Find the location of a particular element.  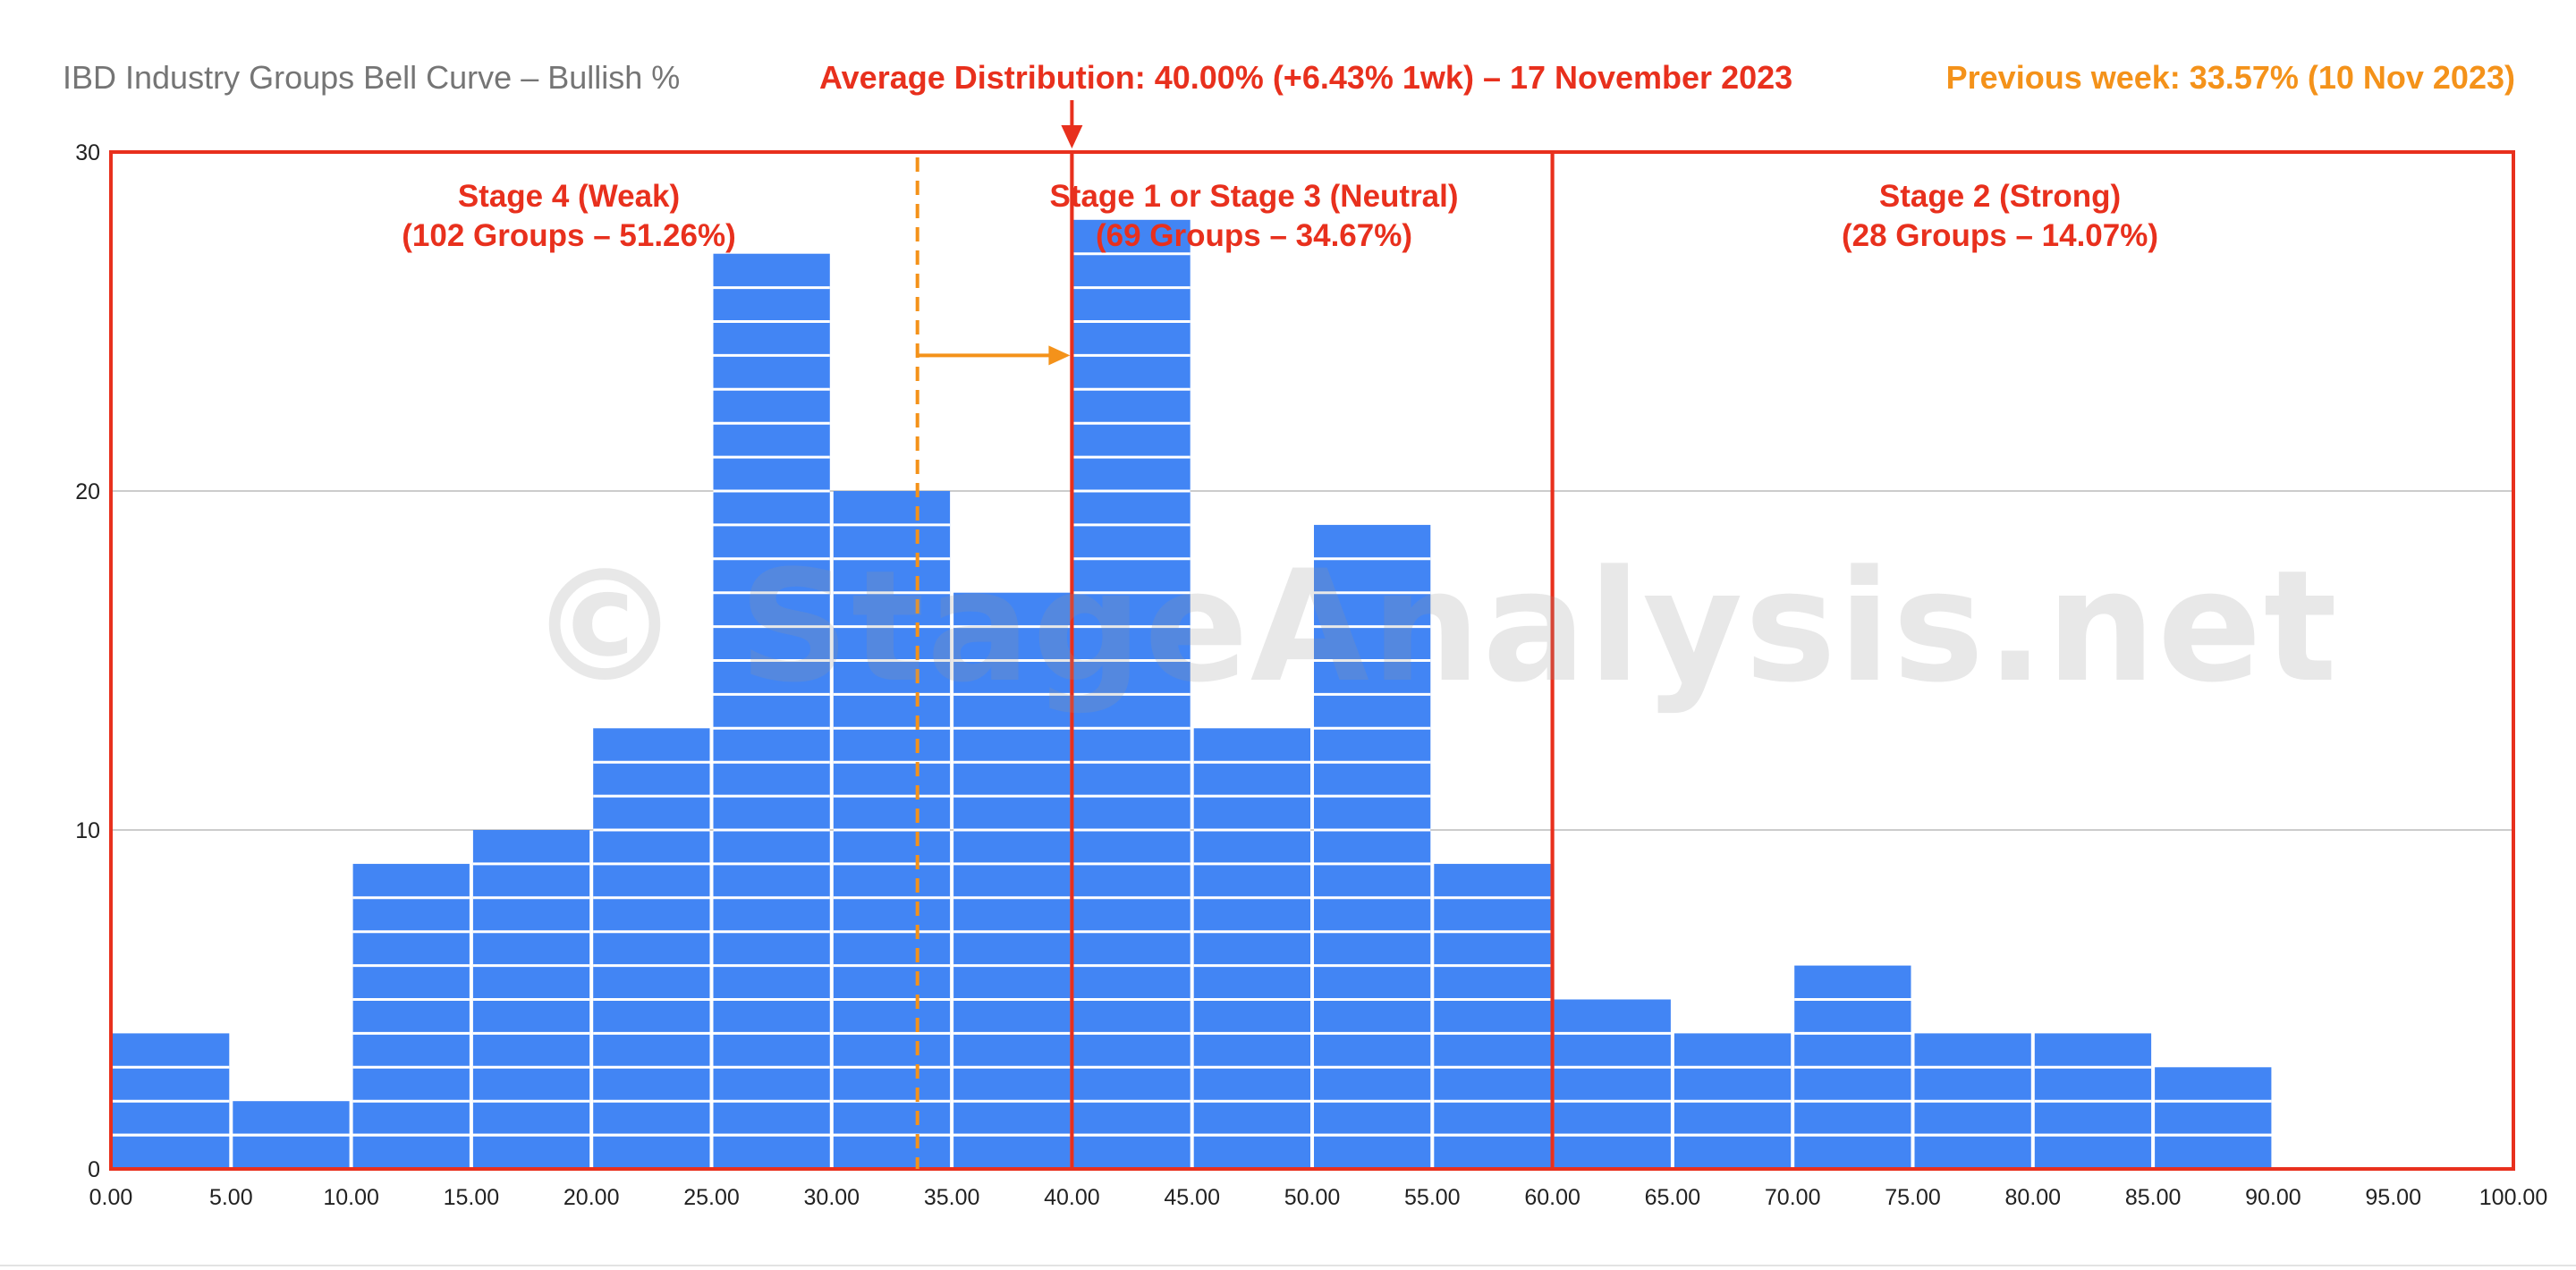

stage-4-label: Stage 4 (Weak) (102 Groups – 51.26%) is located at coordinates (569, 217).